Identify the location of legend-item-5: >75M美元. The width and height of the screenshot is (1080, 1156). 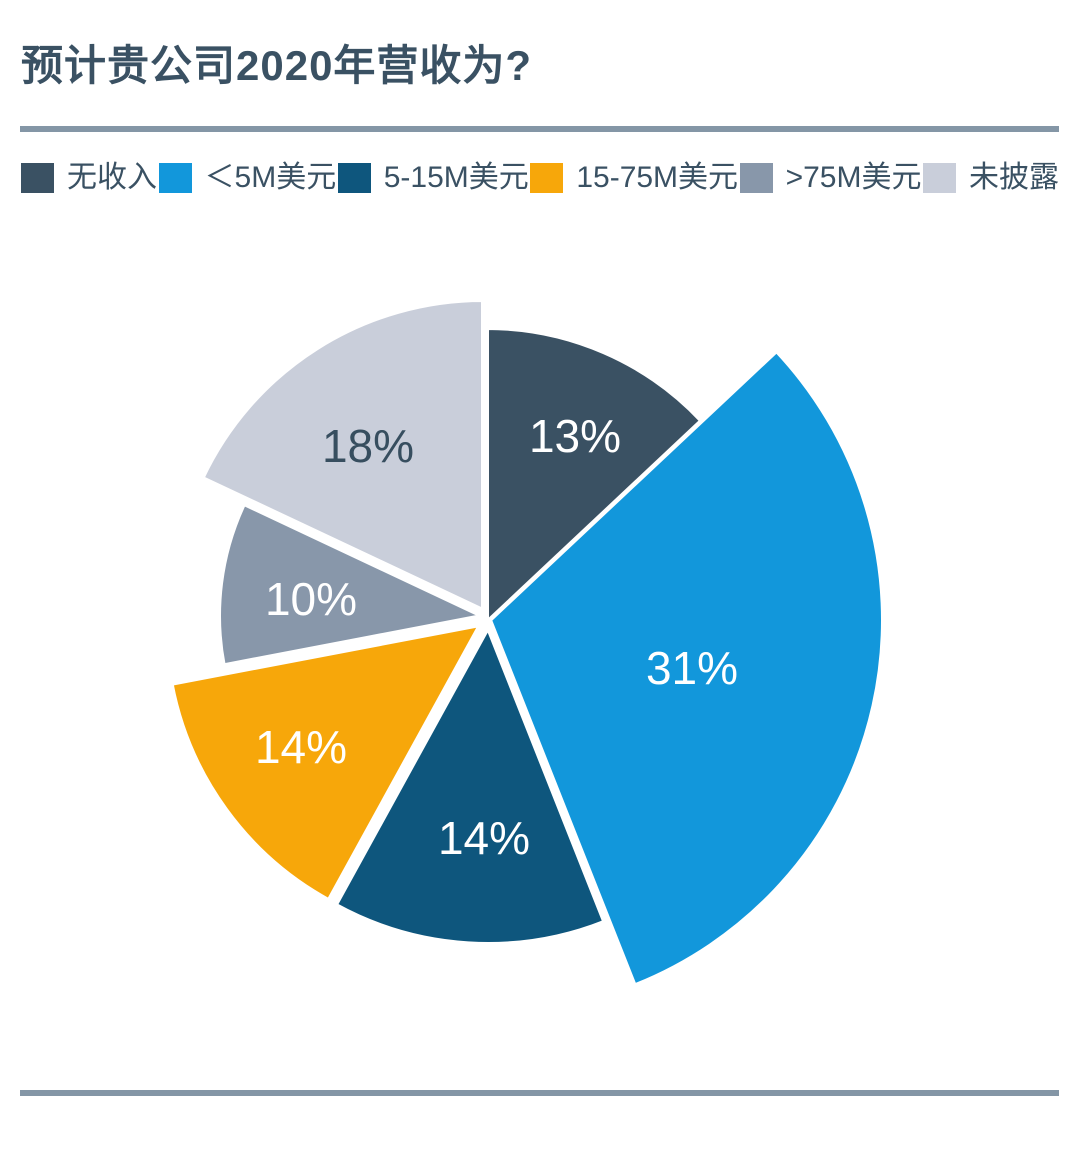
(830, 177).